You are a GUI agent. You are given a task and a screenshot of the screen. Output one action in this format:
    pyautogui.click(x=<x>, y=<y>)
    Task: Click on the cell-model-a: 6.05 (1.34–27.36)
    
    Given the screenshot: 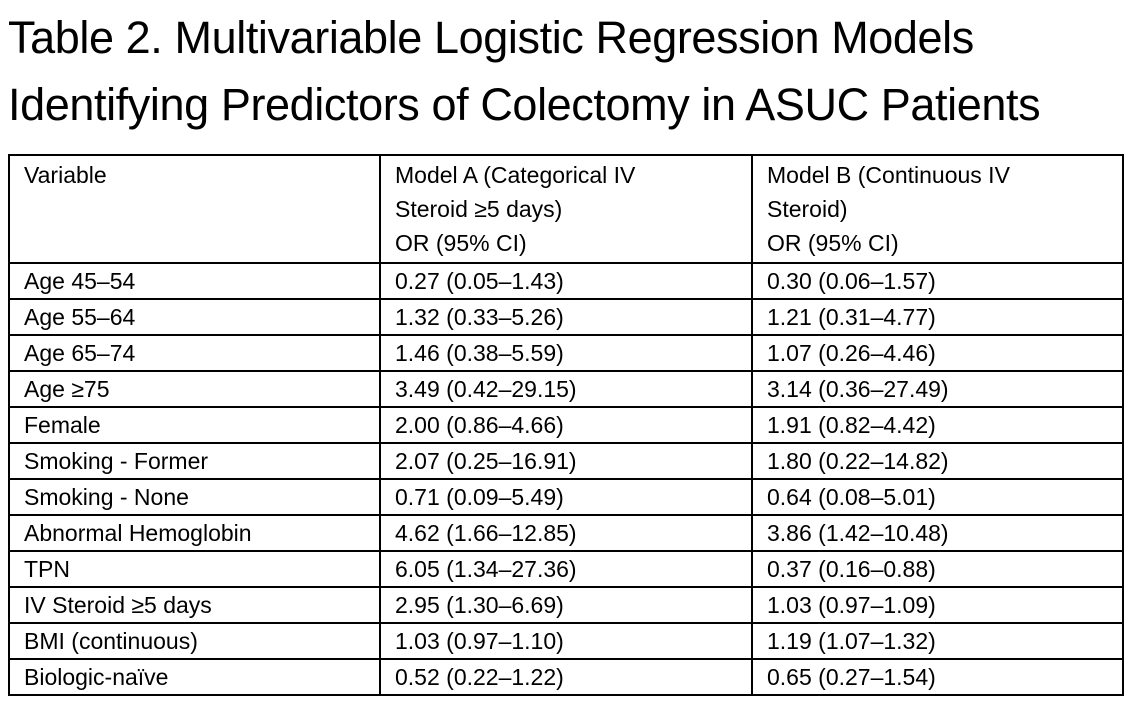 What is the action you would take?
    pyautogui.click(x=566, y=569)
    